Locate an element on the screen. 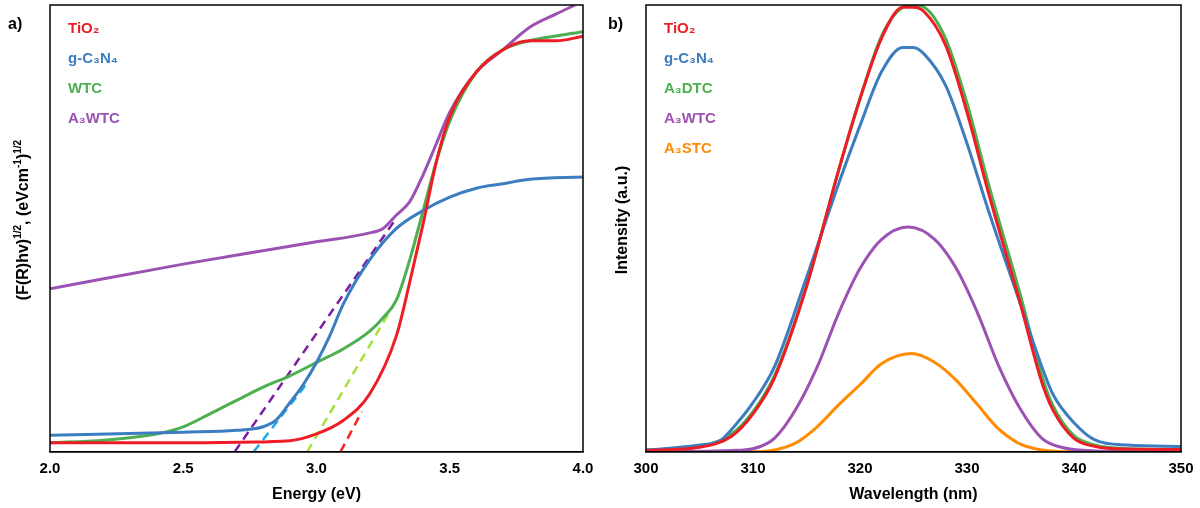 The width and height of the screenshot is (1200, 508). x-tick-label: 340 is located at coordinates (1074, 467).